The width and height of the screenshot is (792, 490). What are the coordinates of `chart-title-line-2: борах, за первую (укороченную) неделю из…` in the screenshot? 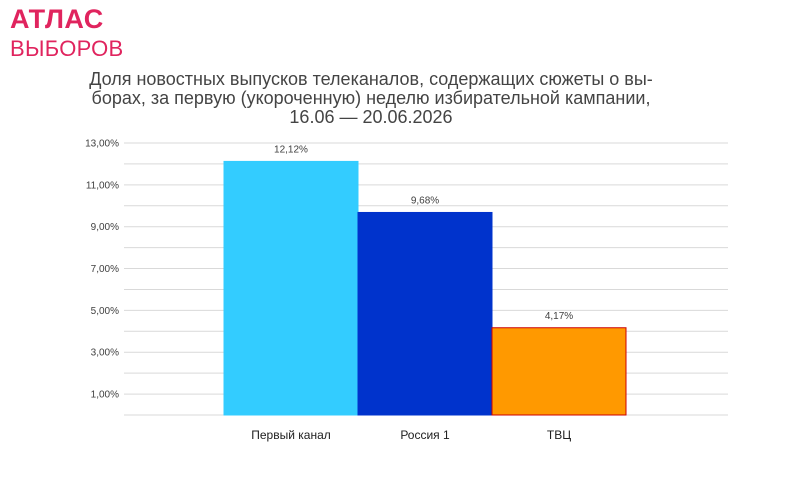 It's located at (371, 98).